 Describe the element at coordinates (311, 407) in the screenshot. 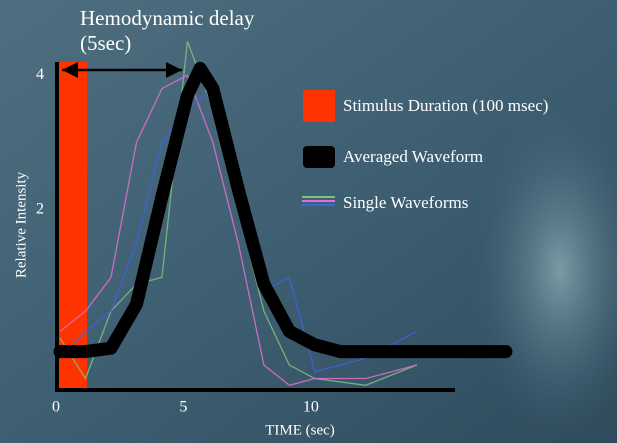

I see `x-tick-label: 10` at that location.